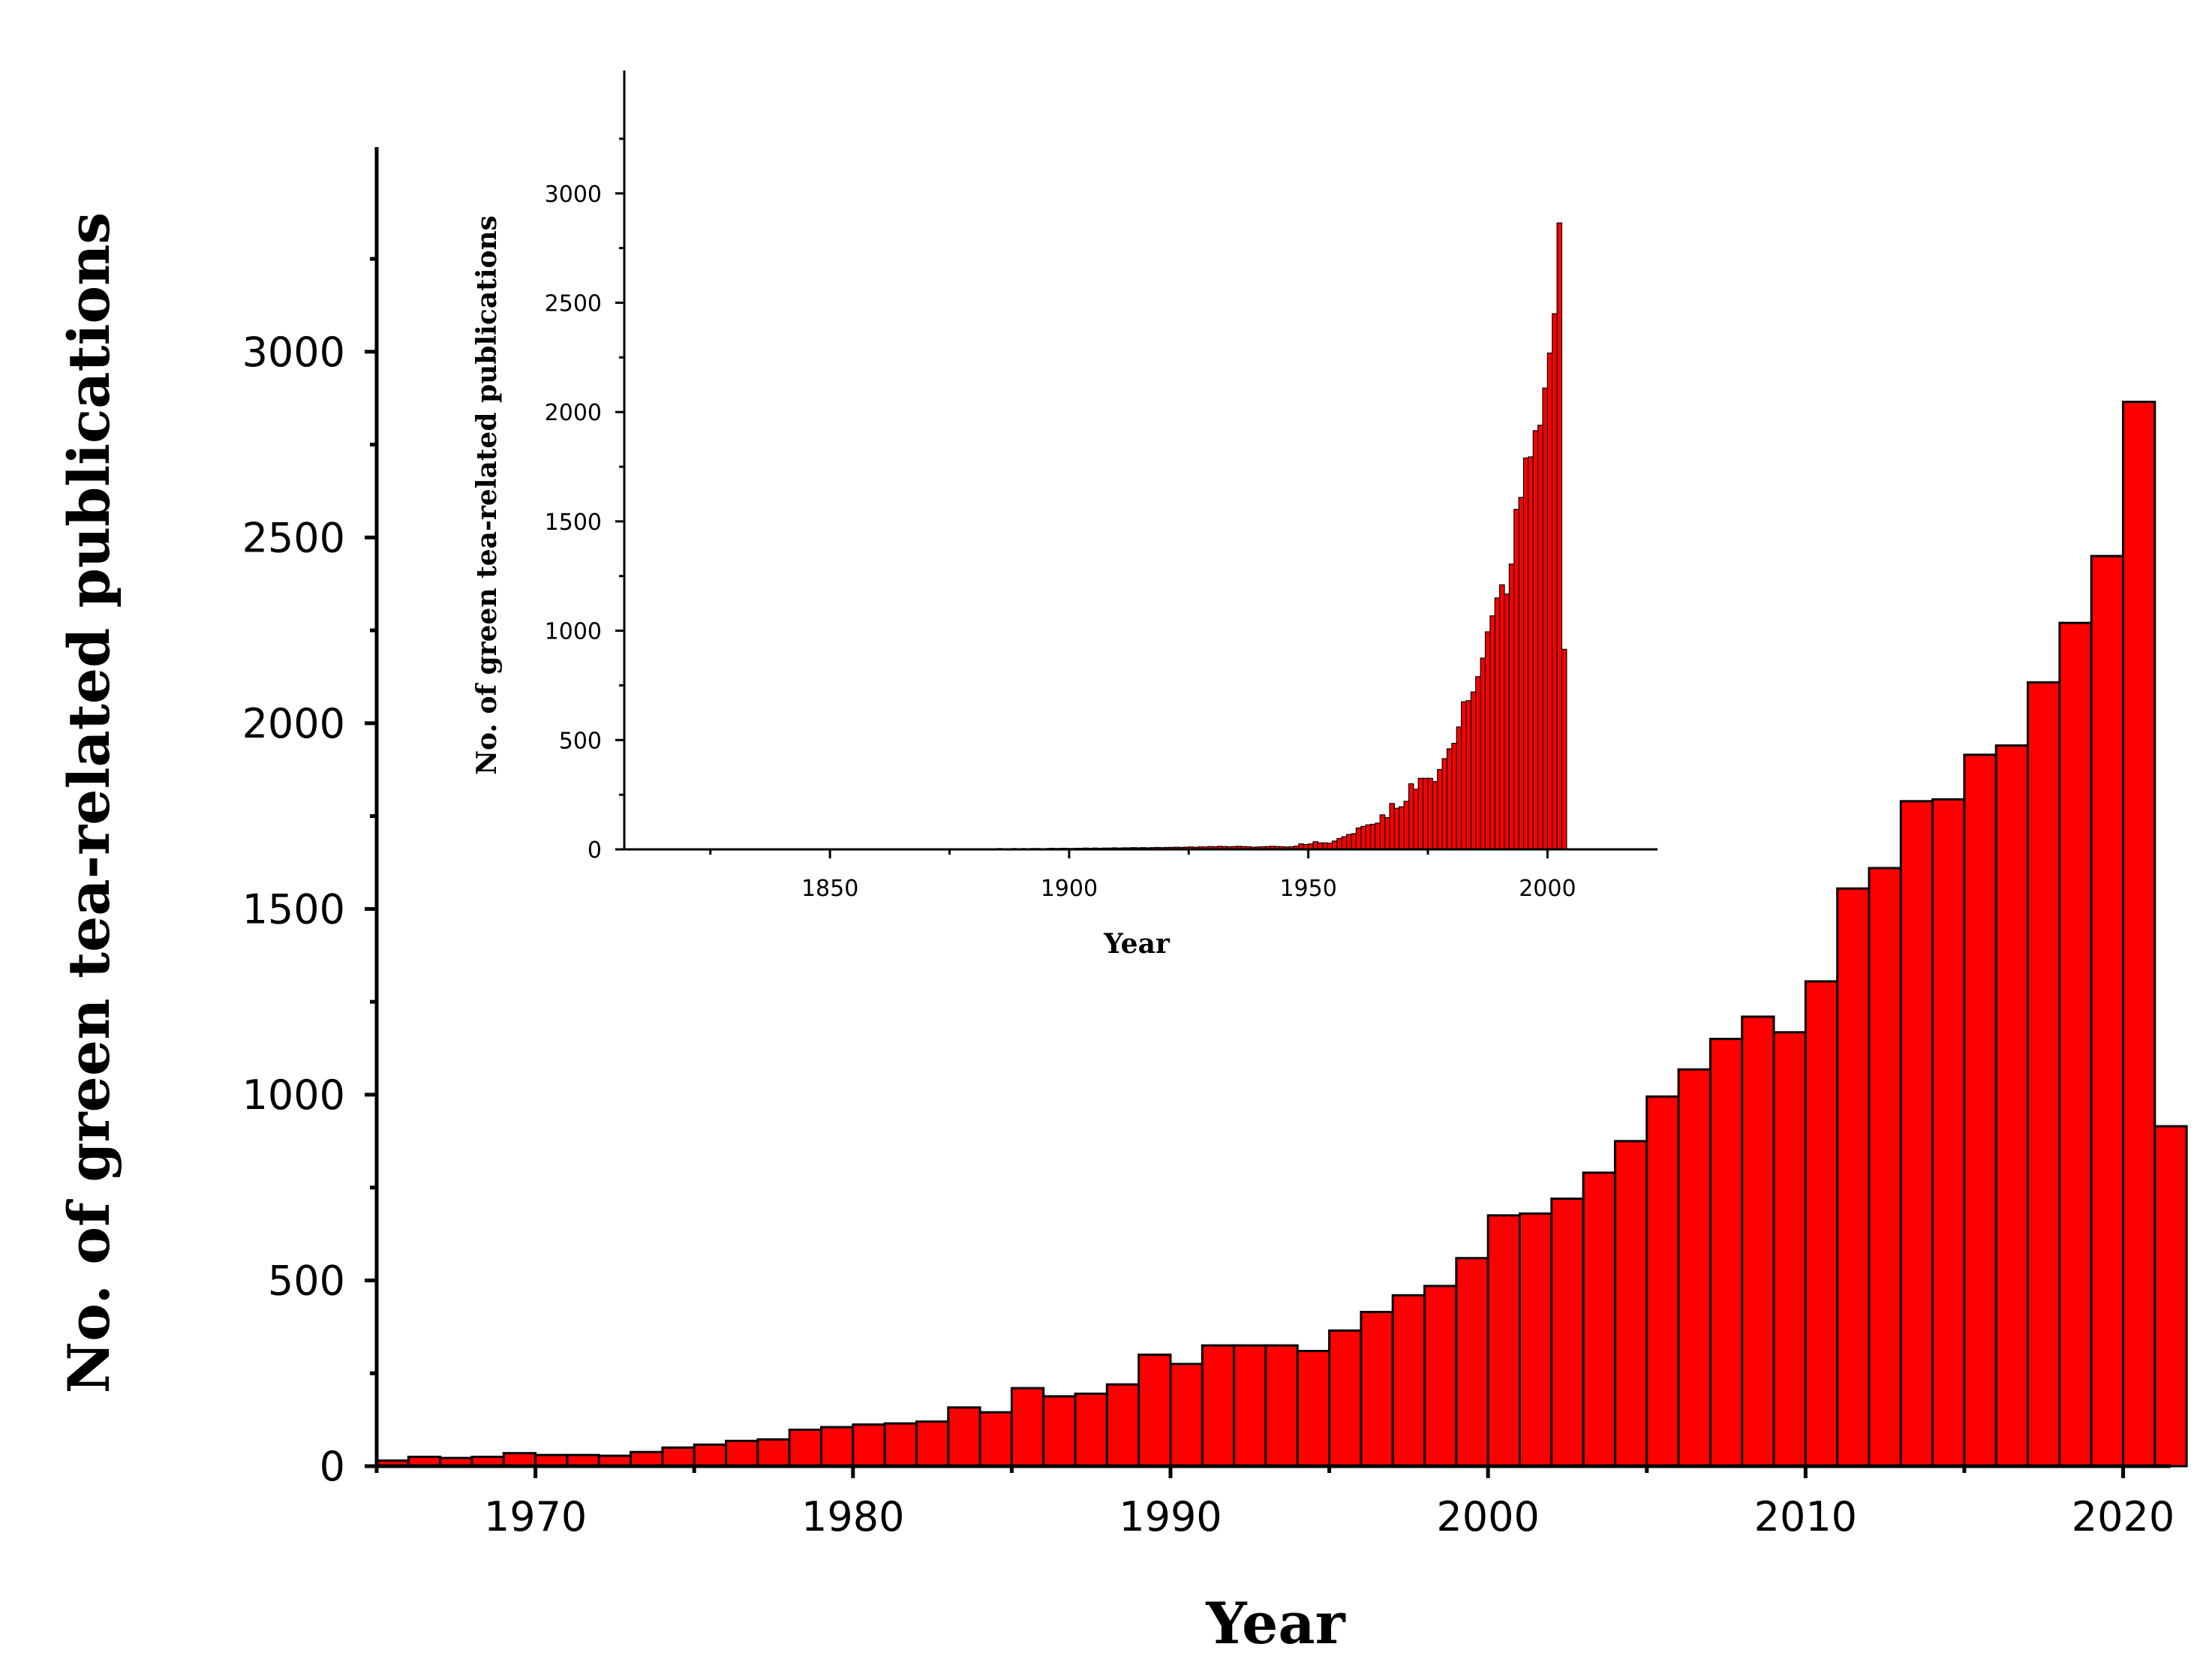  What do you see at coordinates (573, 413) in the screenshot?
I see `y-tick-label: 2000` at bounding box center [573, 413].